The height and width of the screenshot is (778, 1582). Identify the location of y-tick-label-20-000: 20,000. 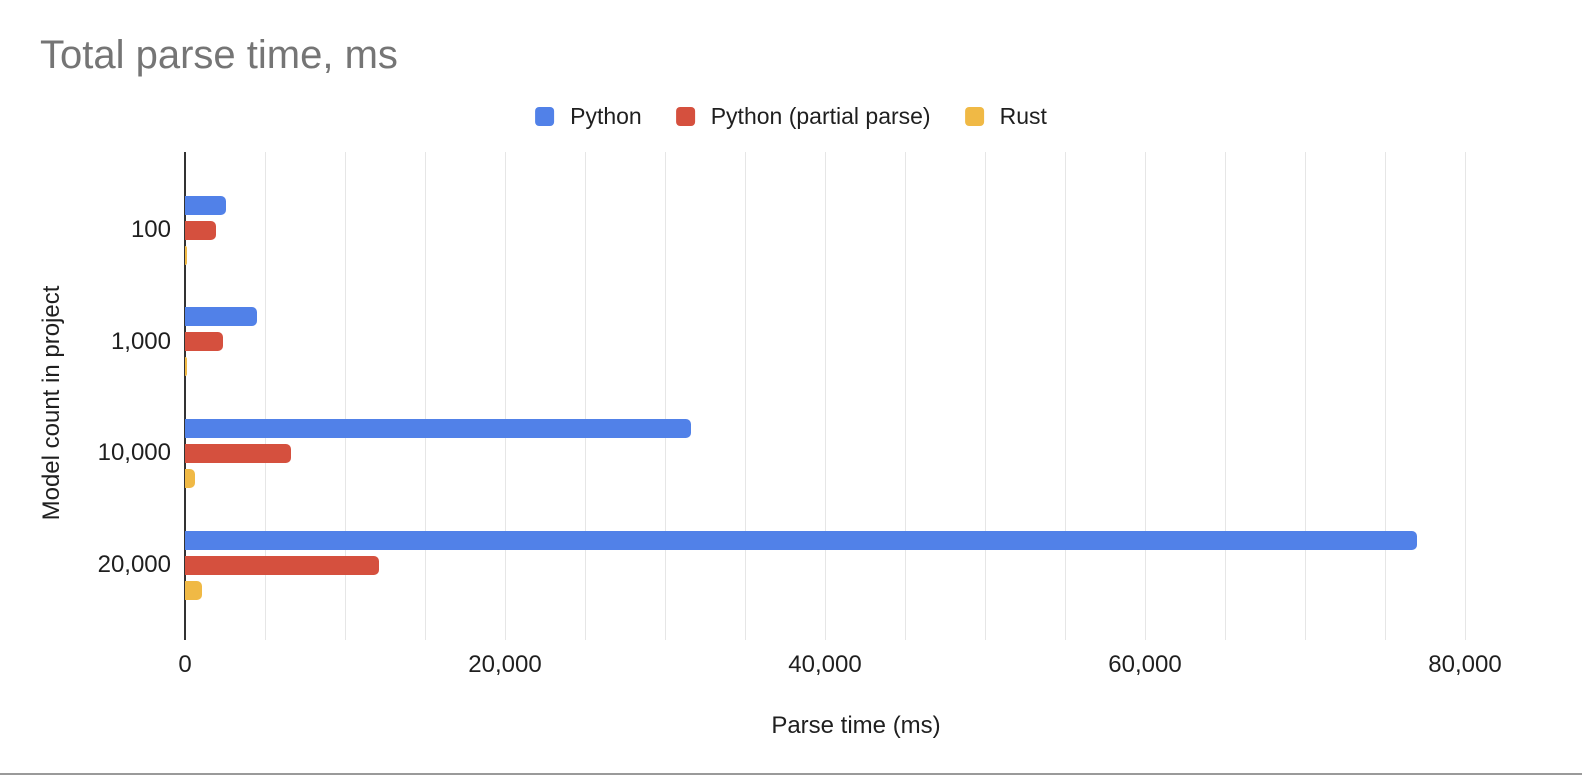
(134, 565).